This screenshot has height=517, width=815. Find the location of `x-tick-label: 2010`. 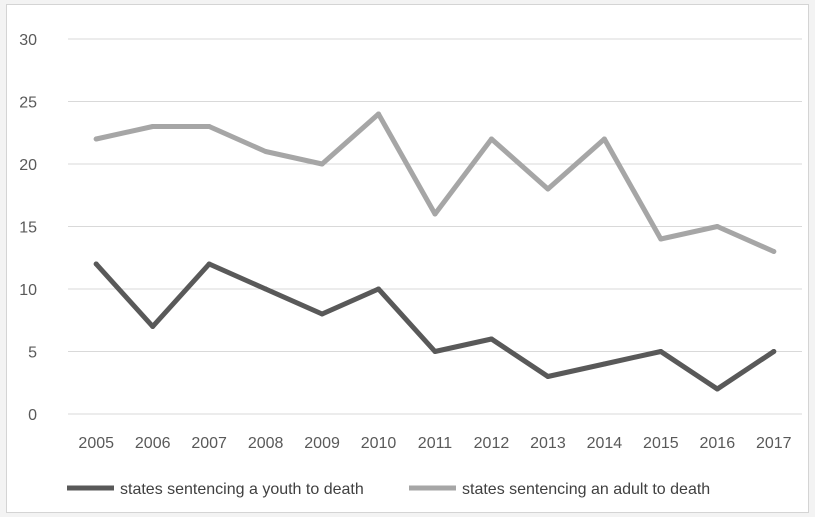

x-tick-label: 2010 is located at coordinates (379, 443).